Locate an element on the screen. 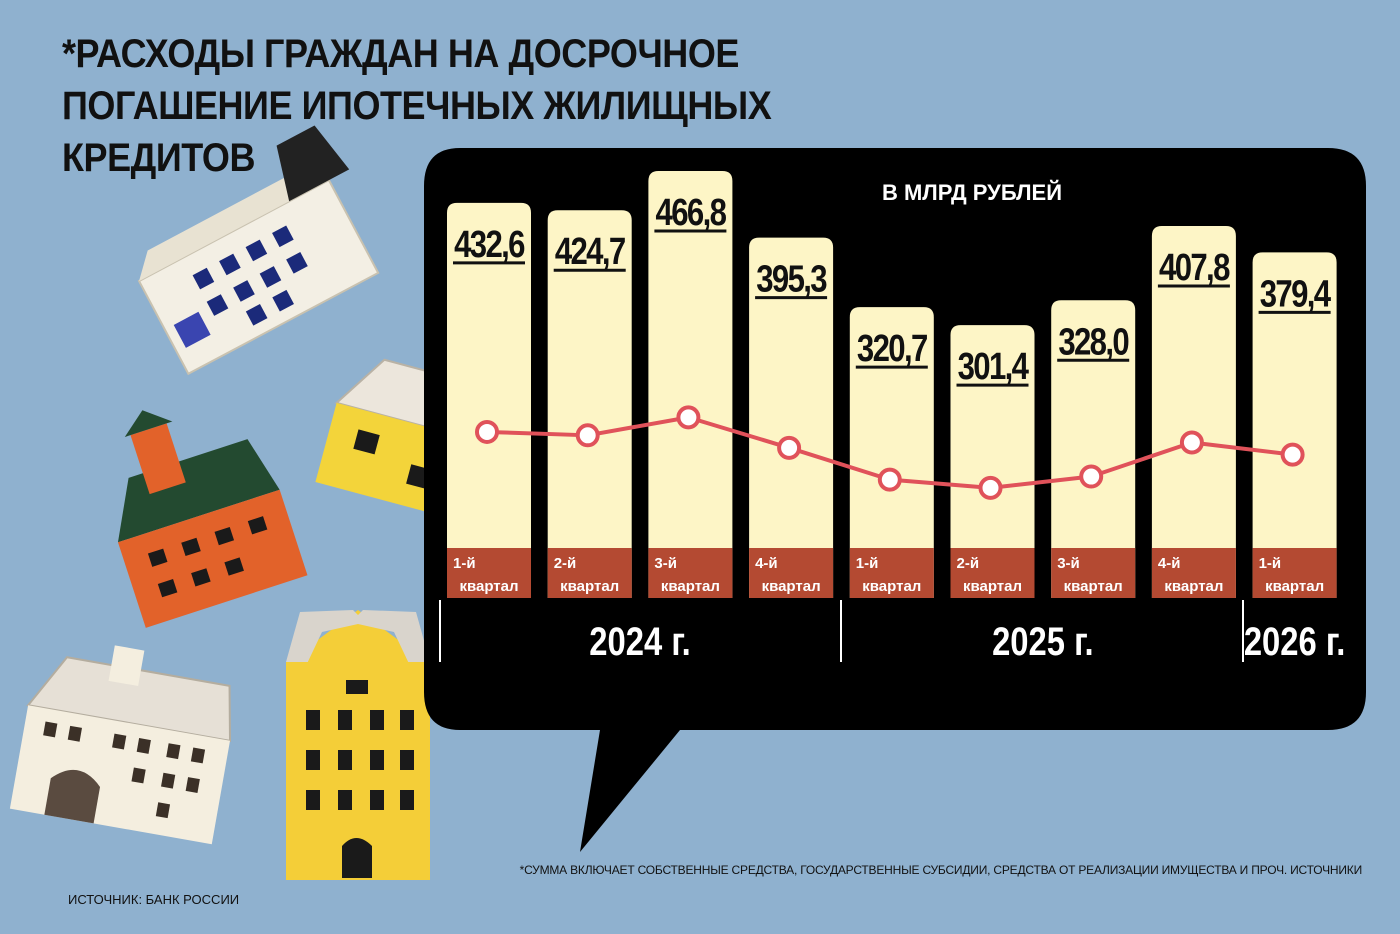  value-label: 301,4 is located at coordinates (994, 367).